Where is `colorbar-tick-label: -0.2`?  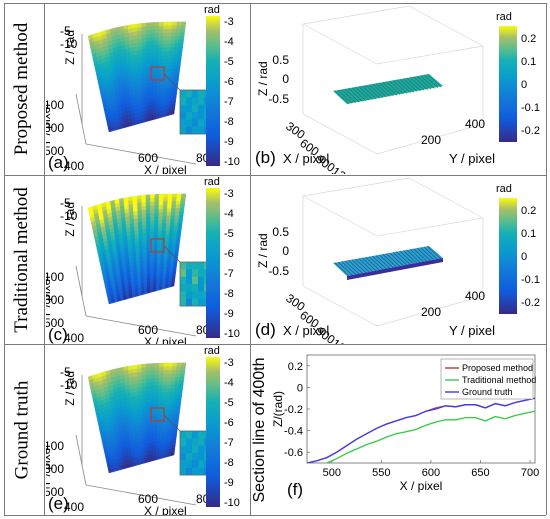 colorbar-tick-label: -0.2 is located at coordinates (530, 303).